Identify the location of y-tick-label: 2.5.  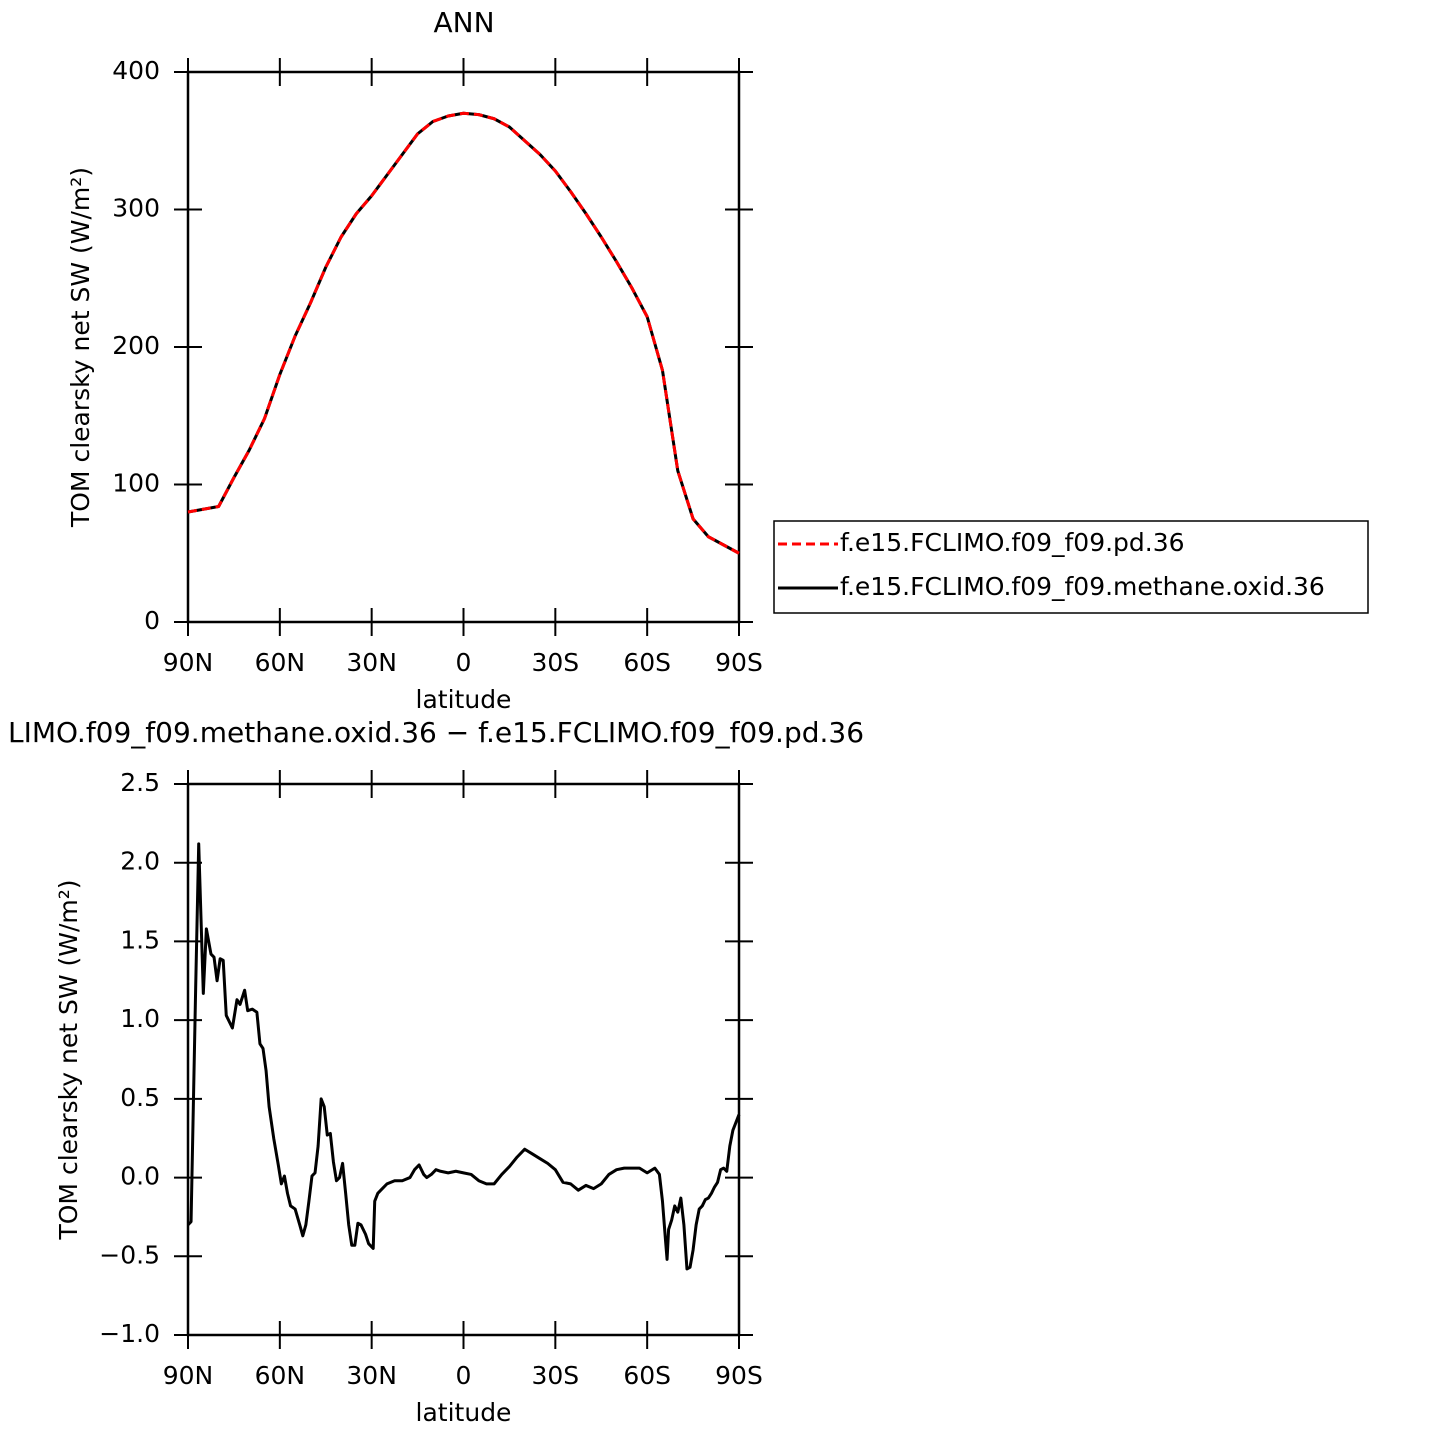
(140, 782).